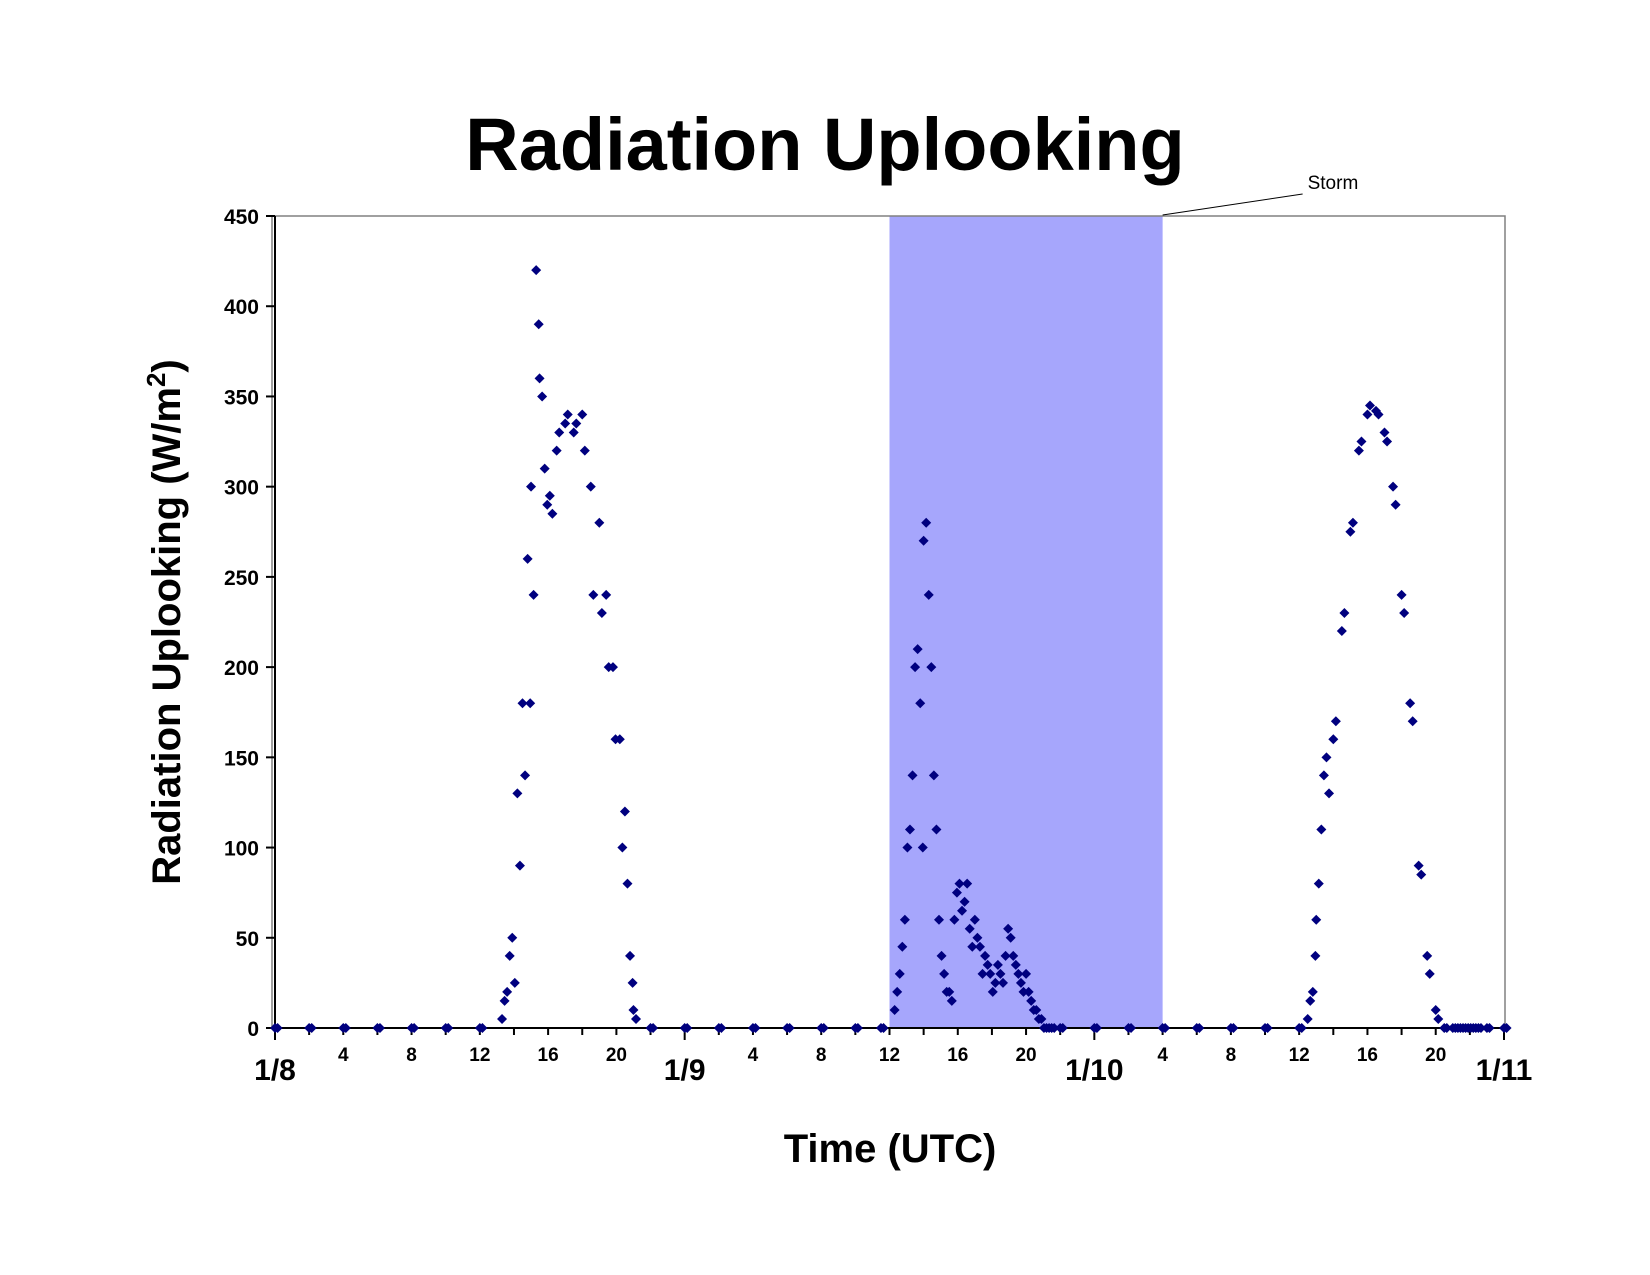 Image resolution: width=1650 pixels, height=1275 pixels. I want to click on storm-annotation-line, so click(1232, 204).